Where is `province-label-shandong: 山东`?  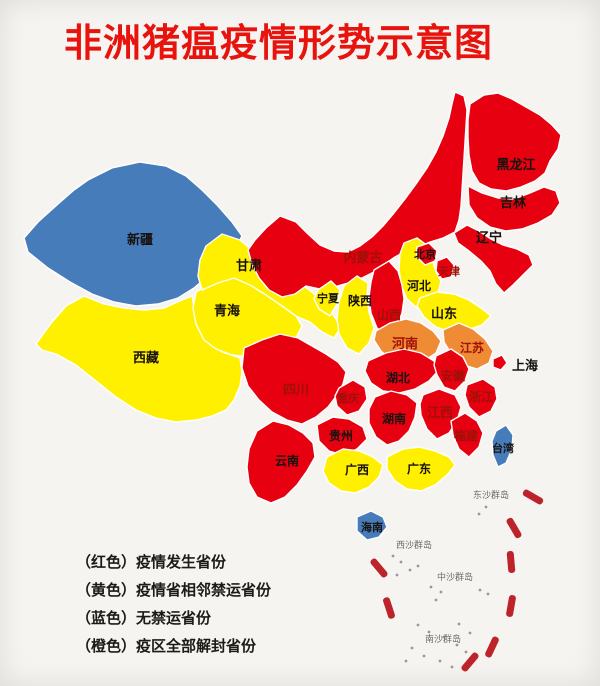
province-label-shandong: 山东 is located at coordinates (444, 314).